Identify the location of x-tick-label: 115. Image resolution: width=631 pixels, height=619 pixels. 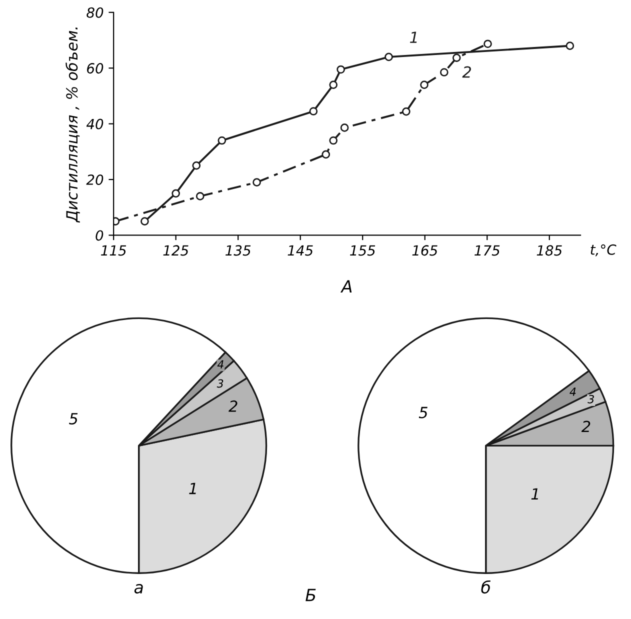
(113, 250).